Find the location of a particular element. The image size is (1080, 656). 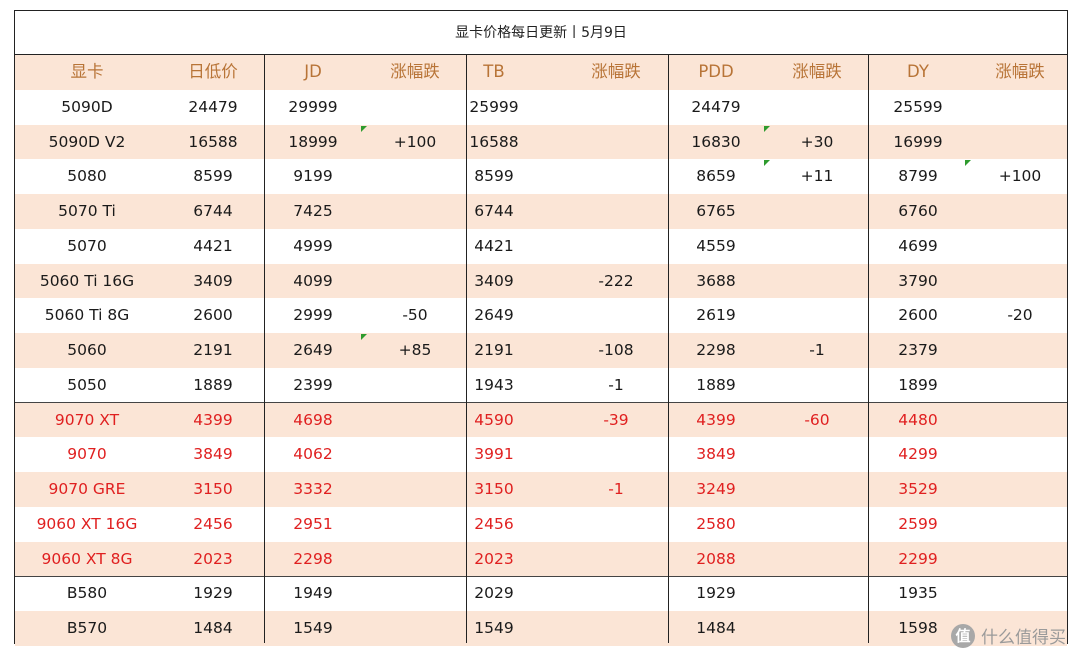

table-row: 5060 Ti 16G 3409 4099 3409 -222 3688 3790 is located at coordinates (541, 281).